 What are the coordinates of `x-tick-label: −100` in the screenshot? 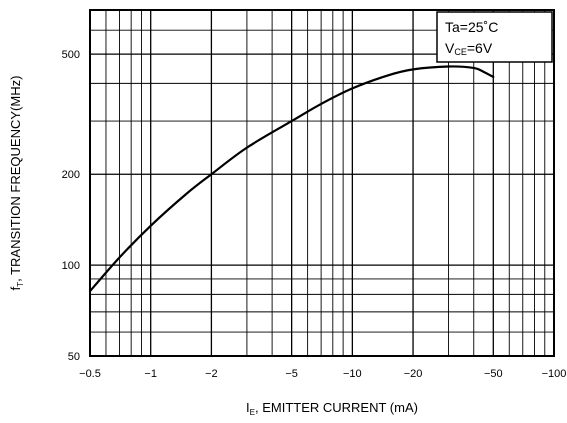 It's located at (554, 374).